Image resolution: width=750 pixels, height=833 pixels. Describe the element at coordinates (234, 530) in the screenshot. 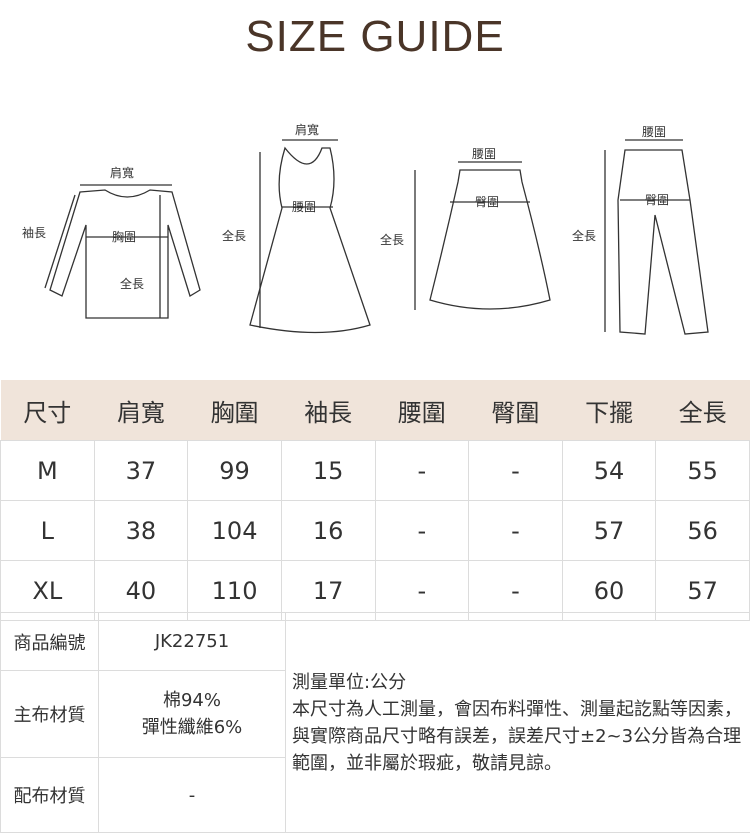

I see `cell: 104` at that location.